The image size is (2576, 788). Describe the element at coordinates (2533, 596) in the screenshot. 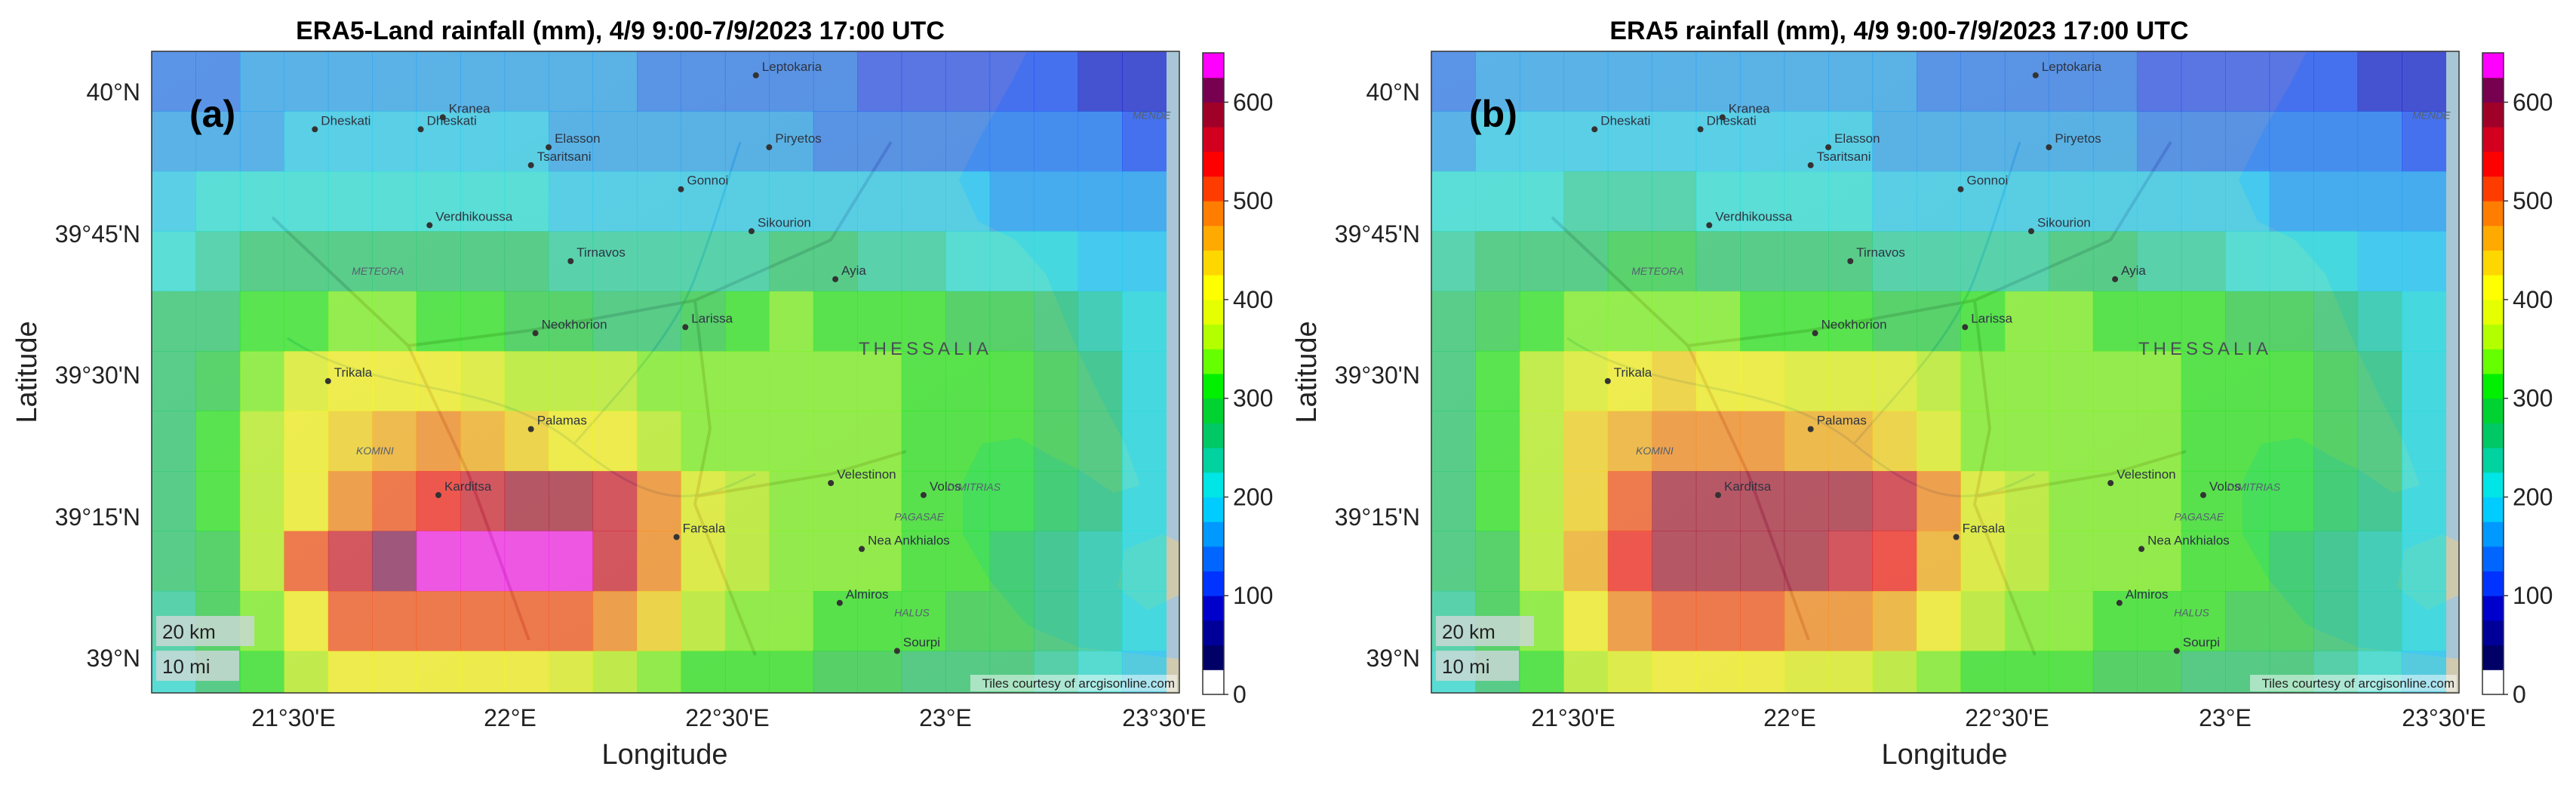

I see `colorbar-tick-label: 100` at that location.